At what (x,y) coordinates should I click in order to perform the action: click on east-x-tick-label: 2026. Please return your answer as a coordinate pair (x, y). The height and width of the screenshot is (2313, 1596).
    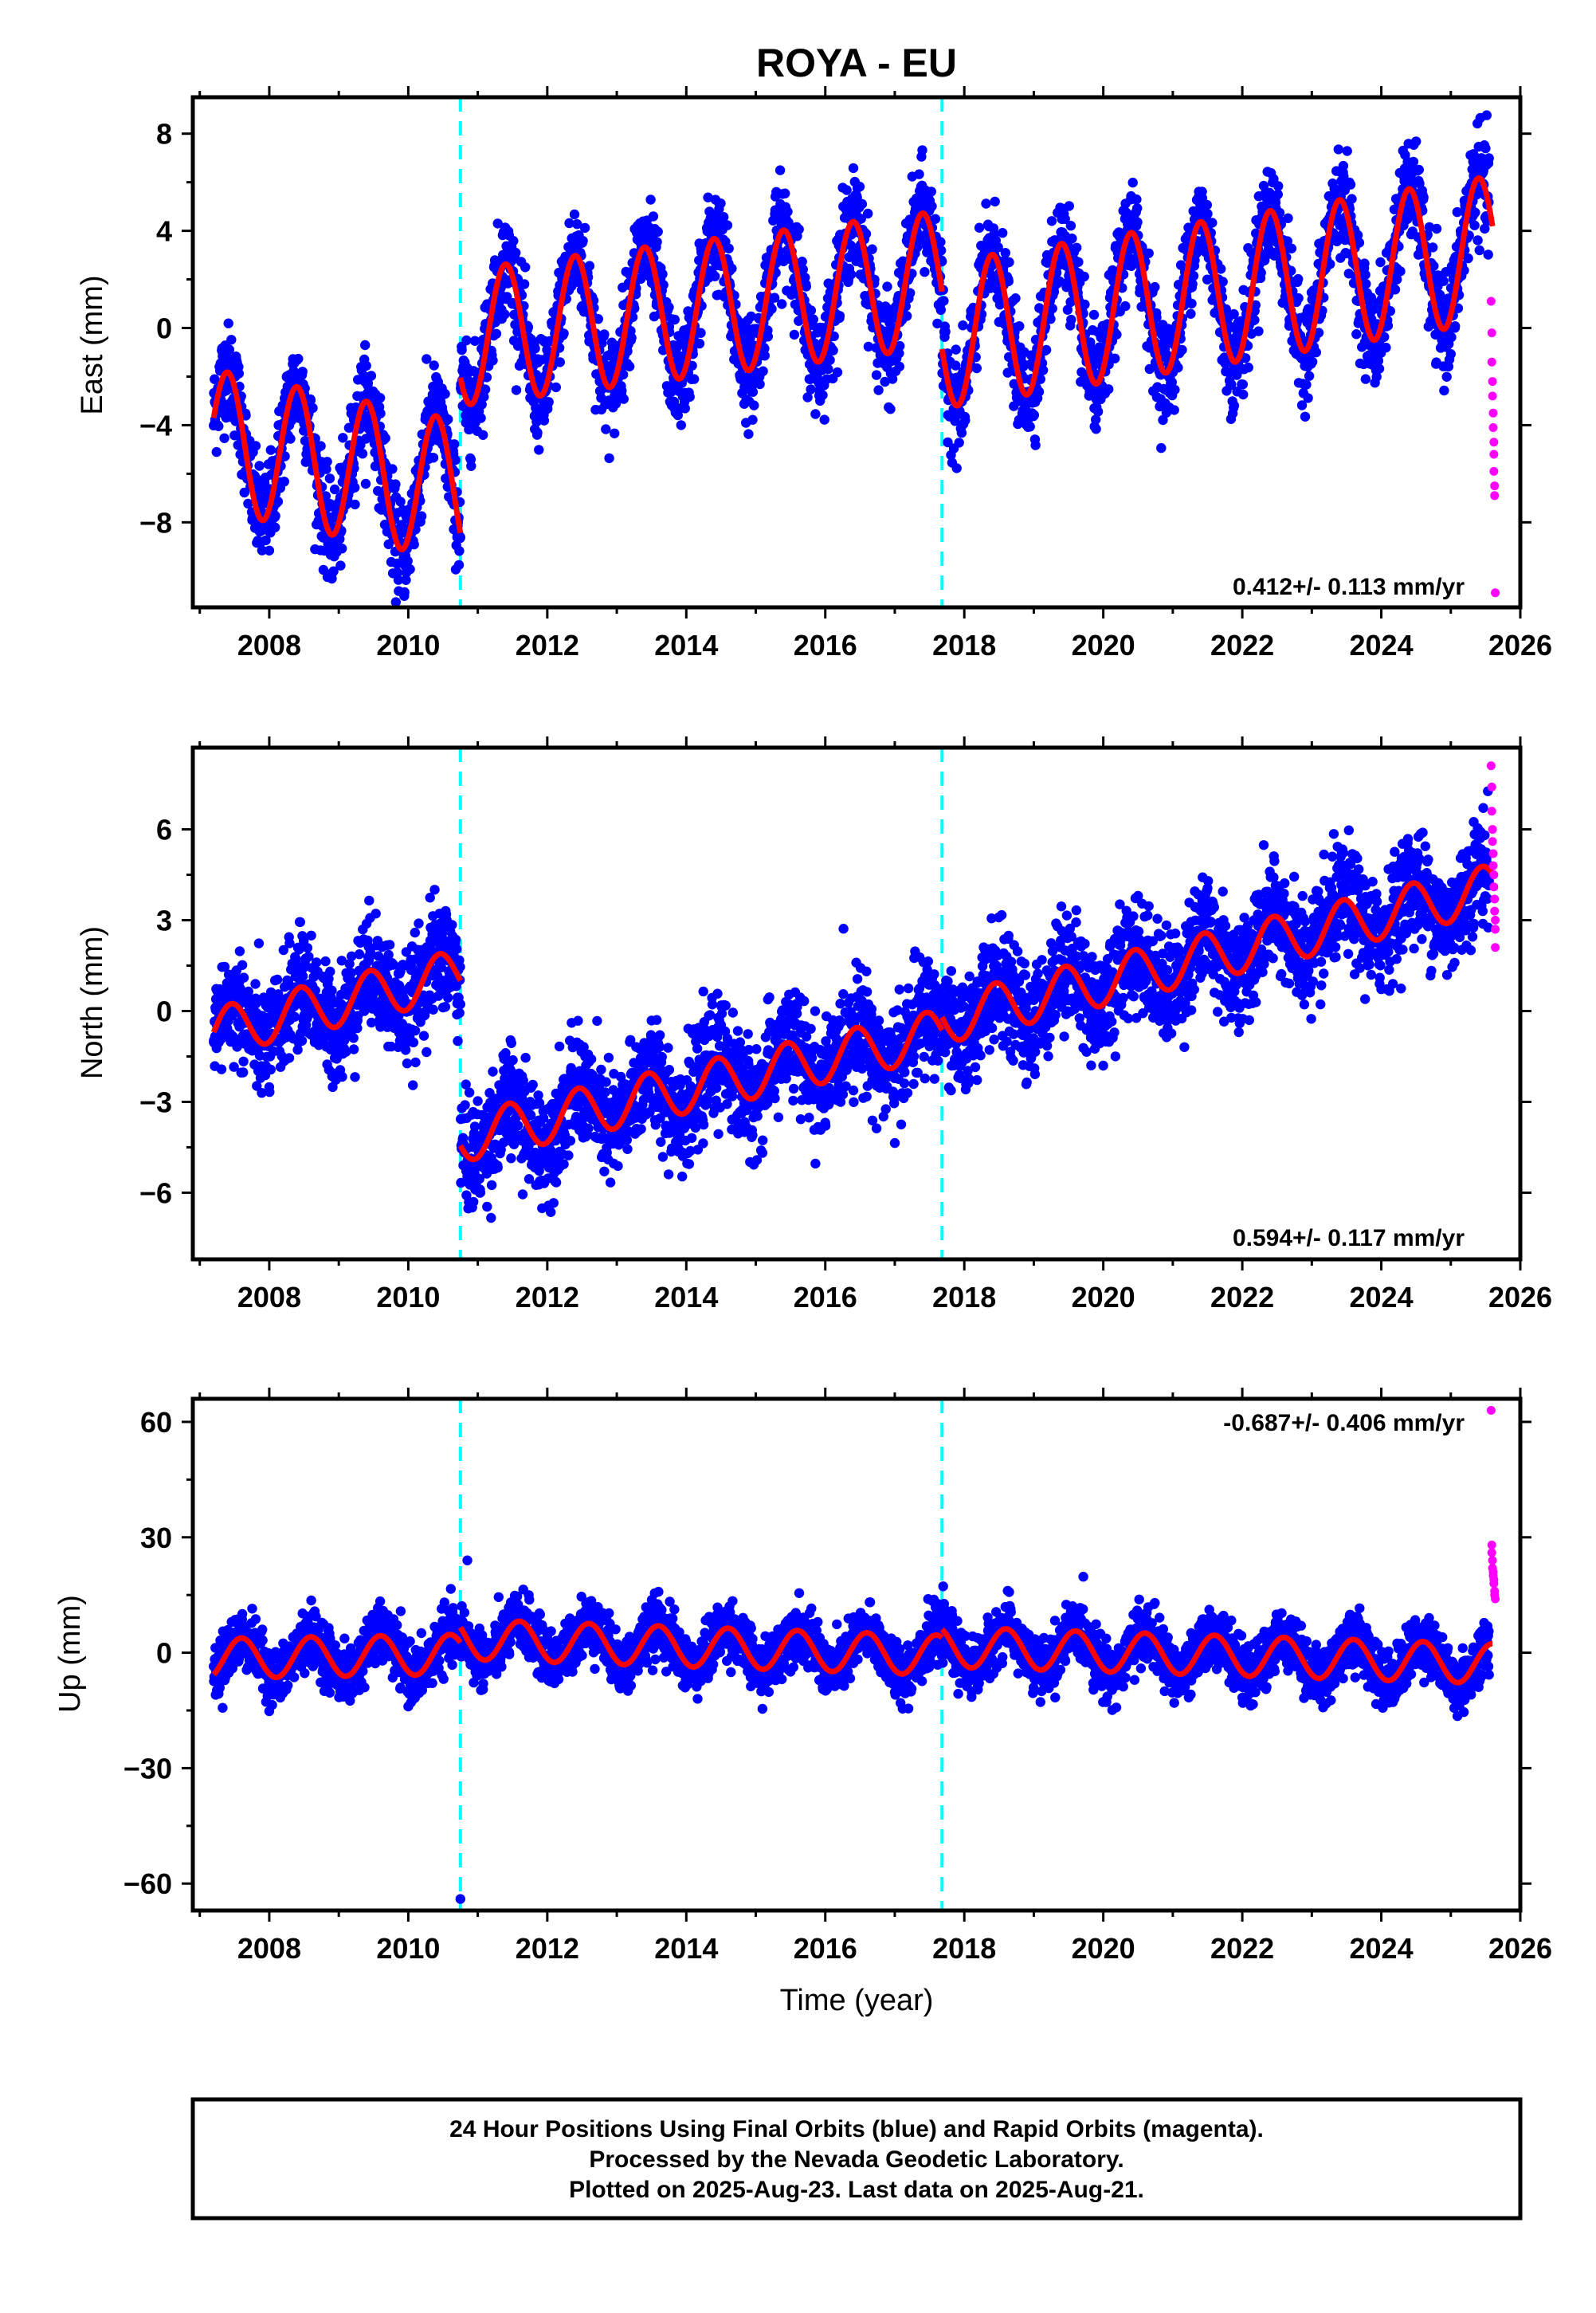
    Looking at the image, I should click on (1520, 646).